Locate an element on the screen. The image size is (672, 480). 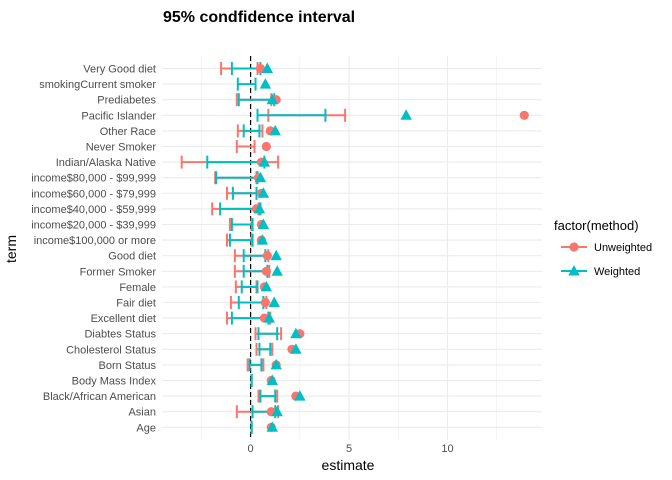
legend-entry: Unweighted is located at coordinates (606, 248).